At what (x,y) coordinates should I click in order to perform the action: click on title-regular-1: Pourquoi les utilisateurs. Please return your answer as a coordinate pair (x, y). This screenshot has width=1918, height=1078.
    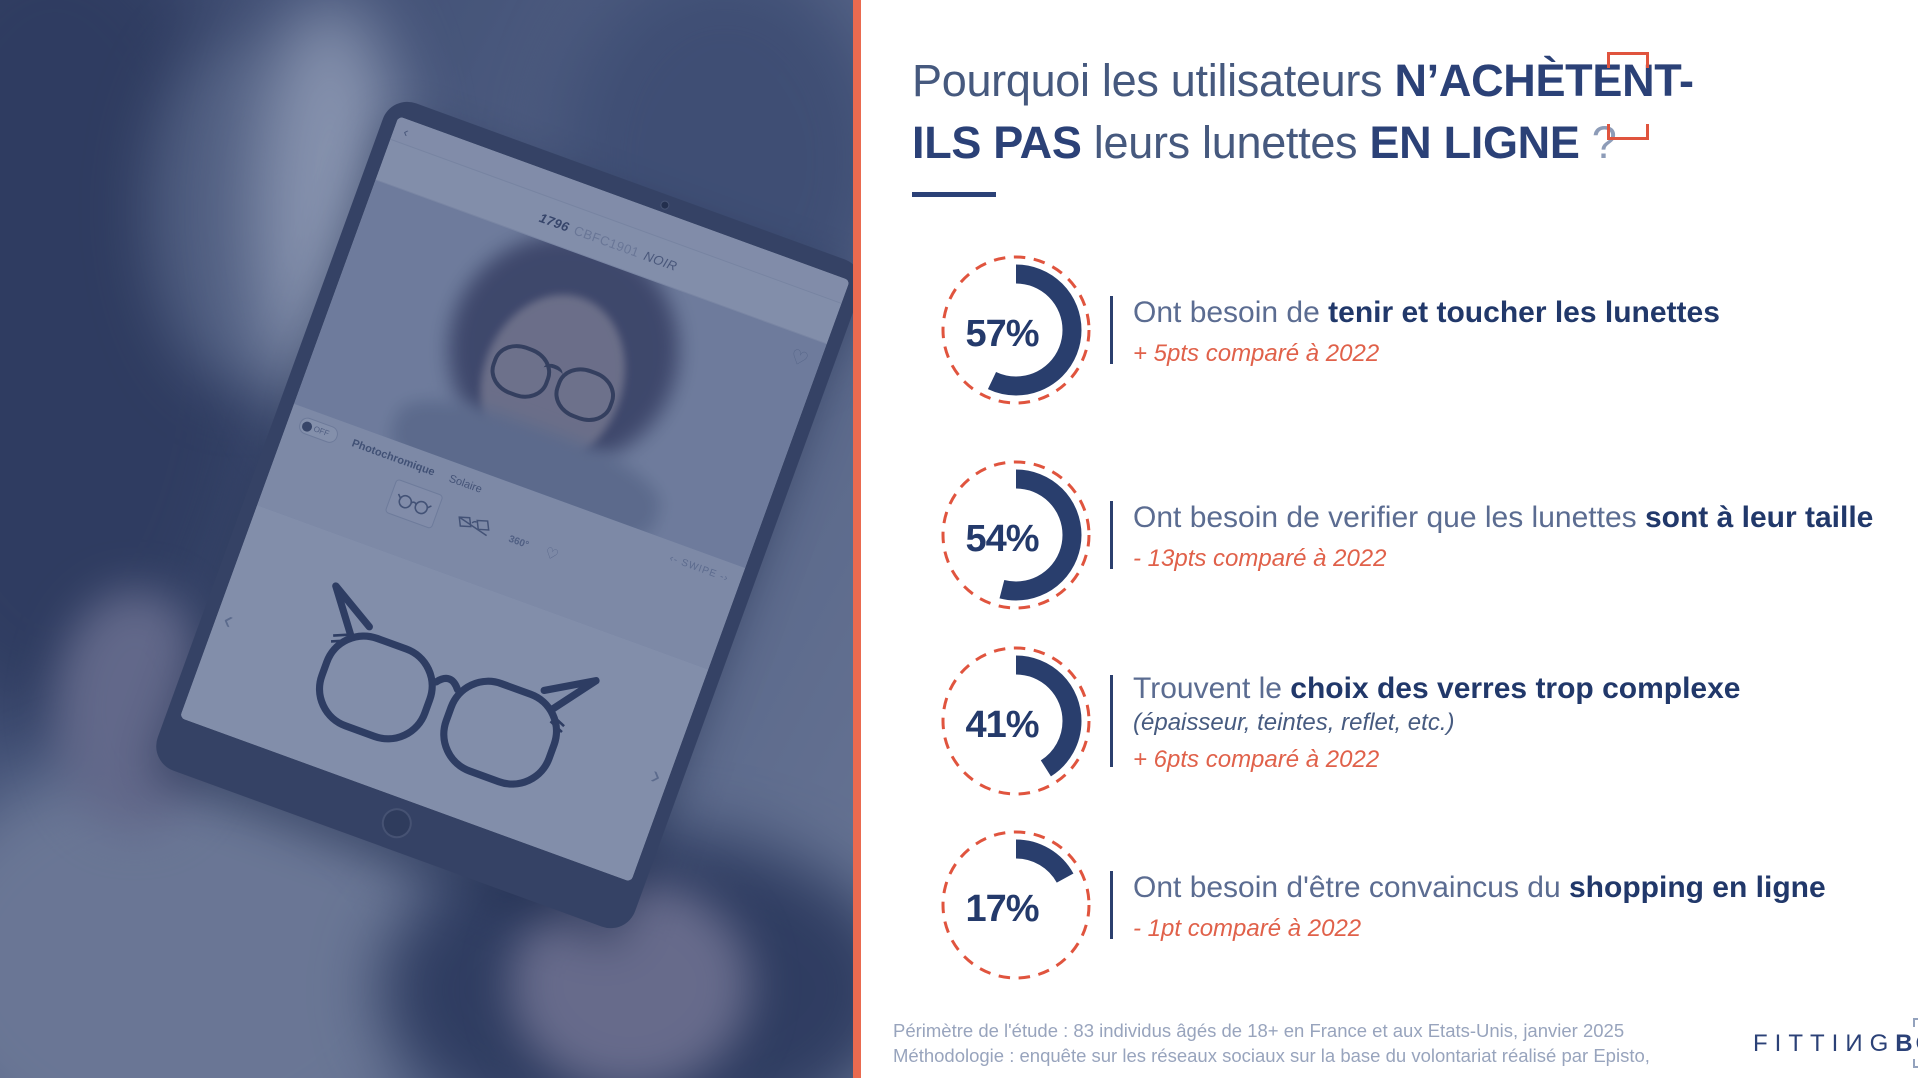
    Looking at the image, I should click on (1153, 80).